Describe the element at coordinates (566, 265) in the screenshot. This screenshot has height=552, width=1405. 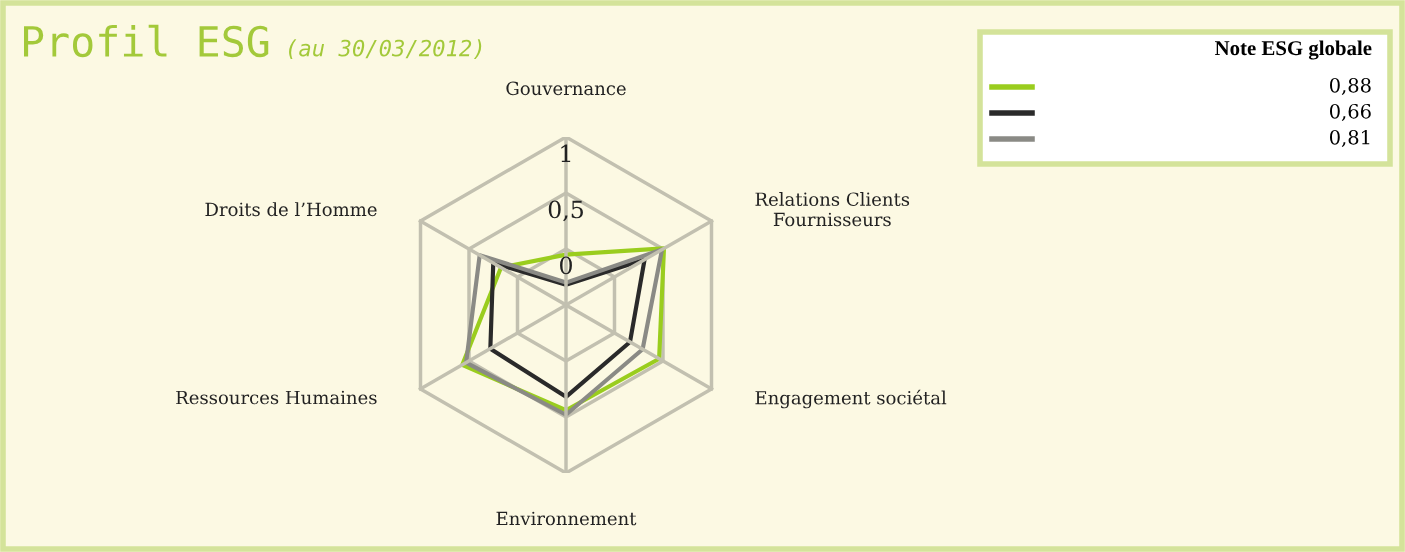
I see `y-tick-label: 0` at that location.